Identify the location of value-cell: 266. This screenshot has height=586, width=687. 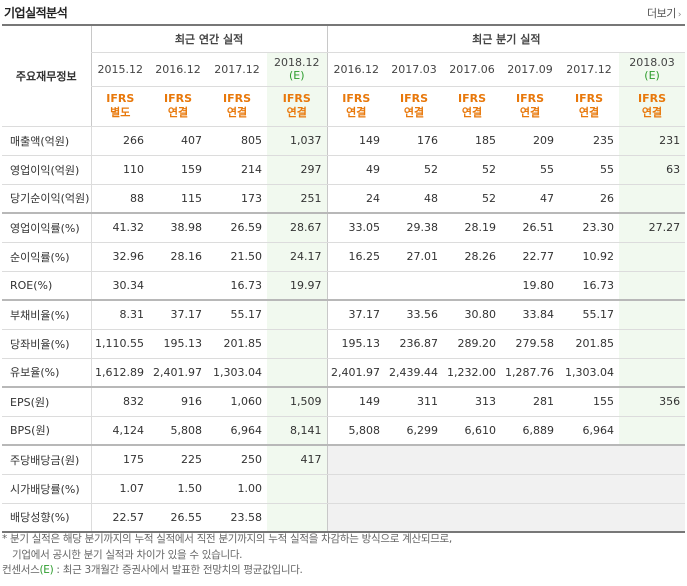
(119, 141).